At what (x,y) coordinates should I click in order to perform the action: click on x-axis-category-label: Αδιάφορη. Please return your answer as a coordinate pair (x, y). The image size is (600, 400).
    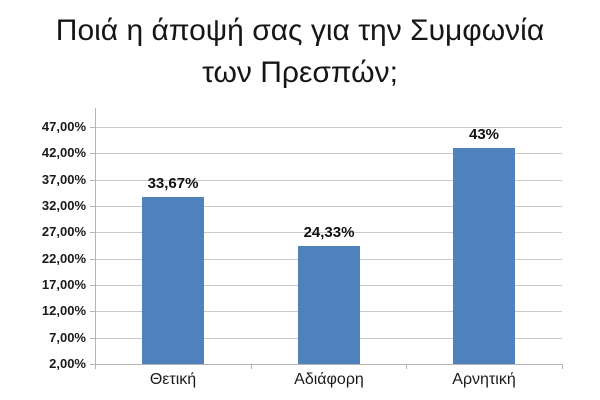
    Looking at the image, I should click on (329, 379).